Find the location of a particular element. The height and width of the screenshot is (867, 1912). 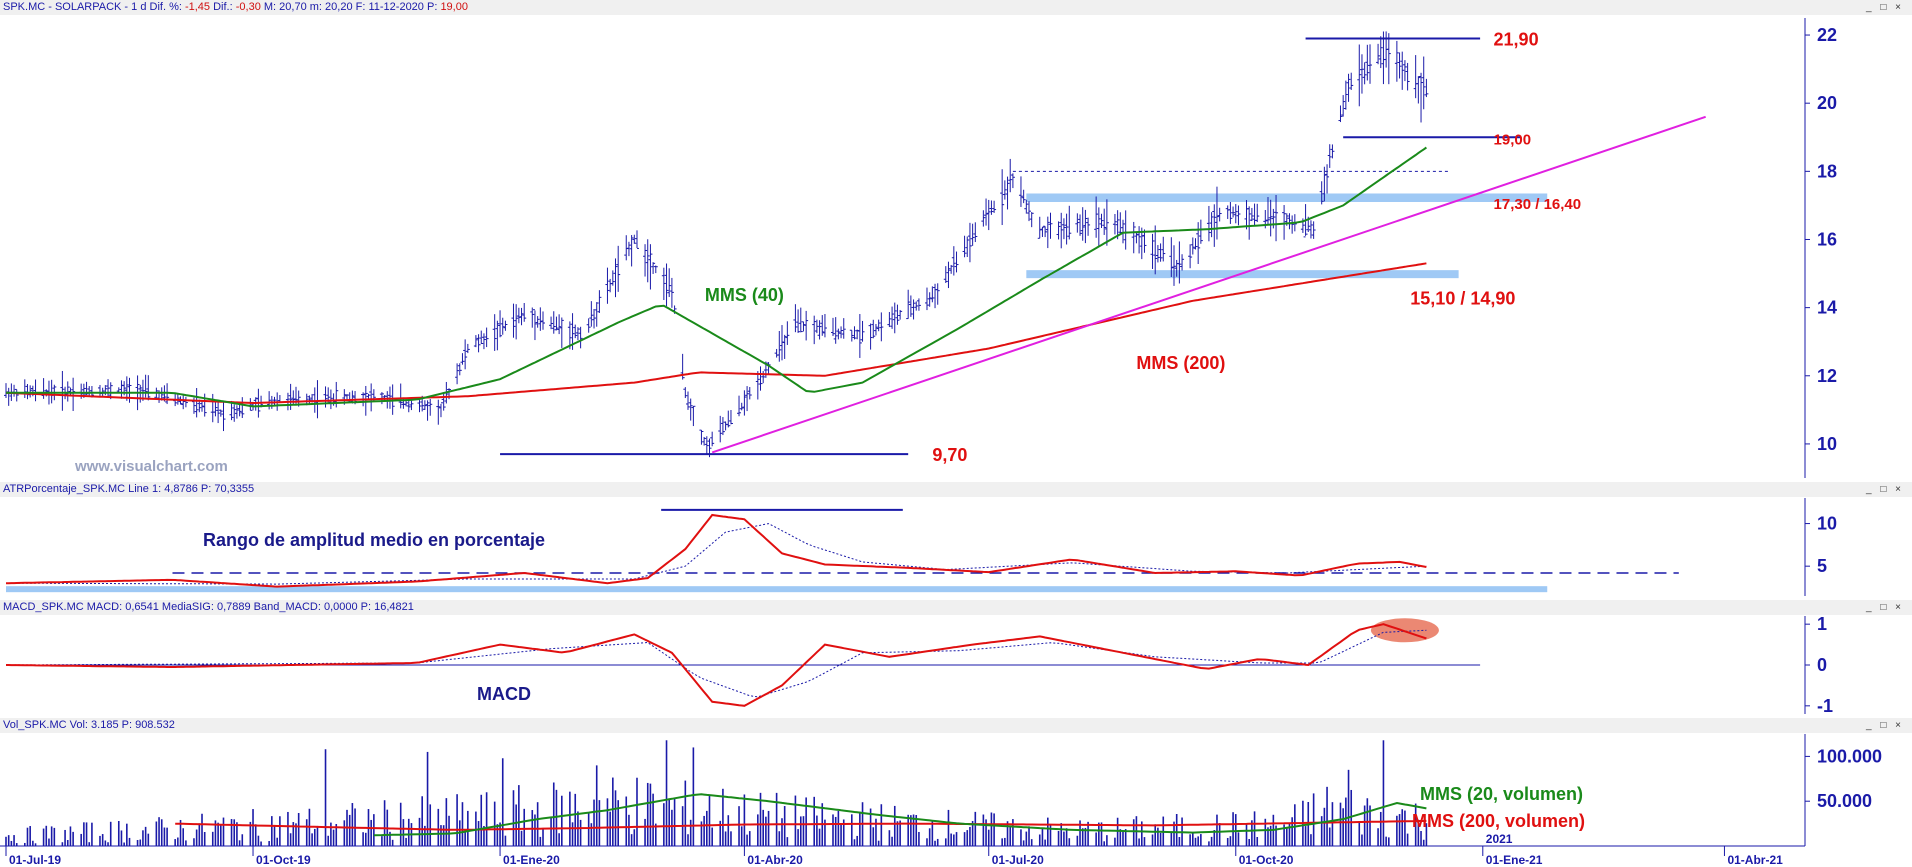

macd-panel-buttons: _ □ × is located at coordinates (1885, 607).